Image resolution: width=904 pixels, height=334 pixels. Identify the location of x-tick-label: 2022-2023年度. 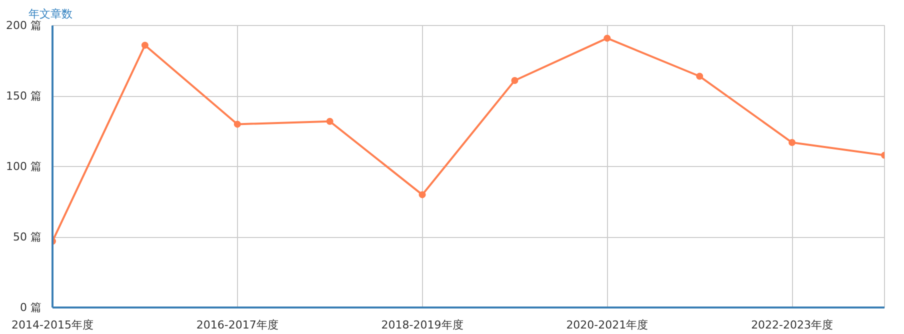
(792, 325).